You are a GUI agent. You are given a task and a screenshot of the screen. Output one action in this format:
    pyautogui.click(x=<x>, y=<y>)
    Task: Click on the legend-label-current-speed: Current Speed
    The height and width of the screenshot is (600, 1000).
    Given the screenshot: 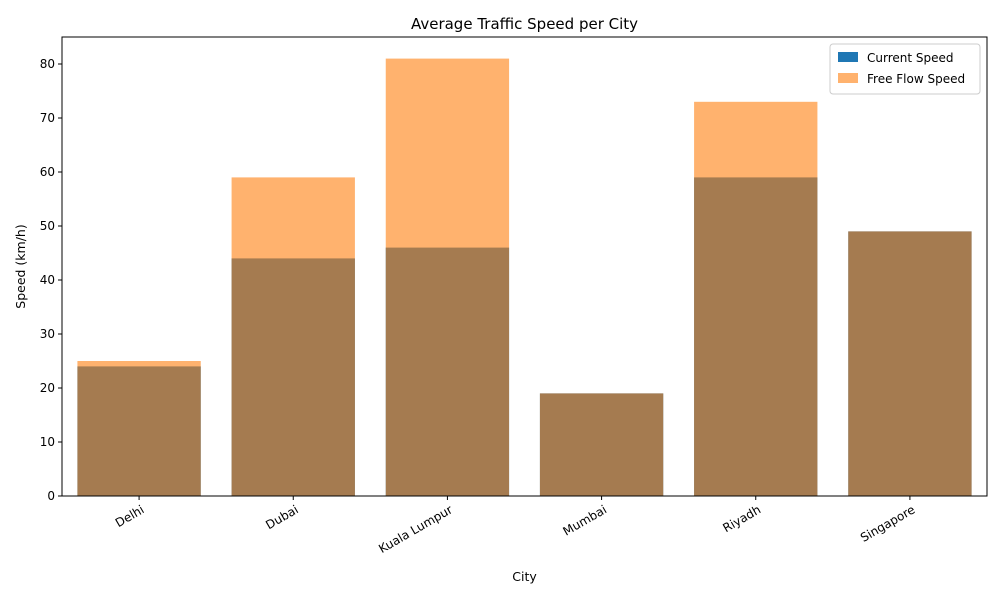 What is the action you would take?
    pyautogui.click(x=910, y=58)
    